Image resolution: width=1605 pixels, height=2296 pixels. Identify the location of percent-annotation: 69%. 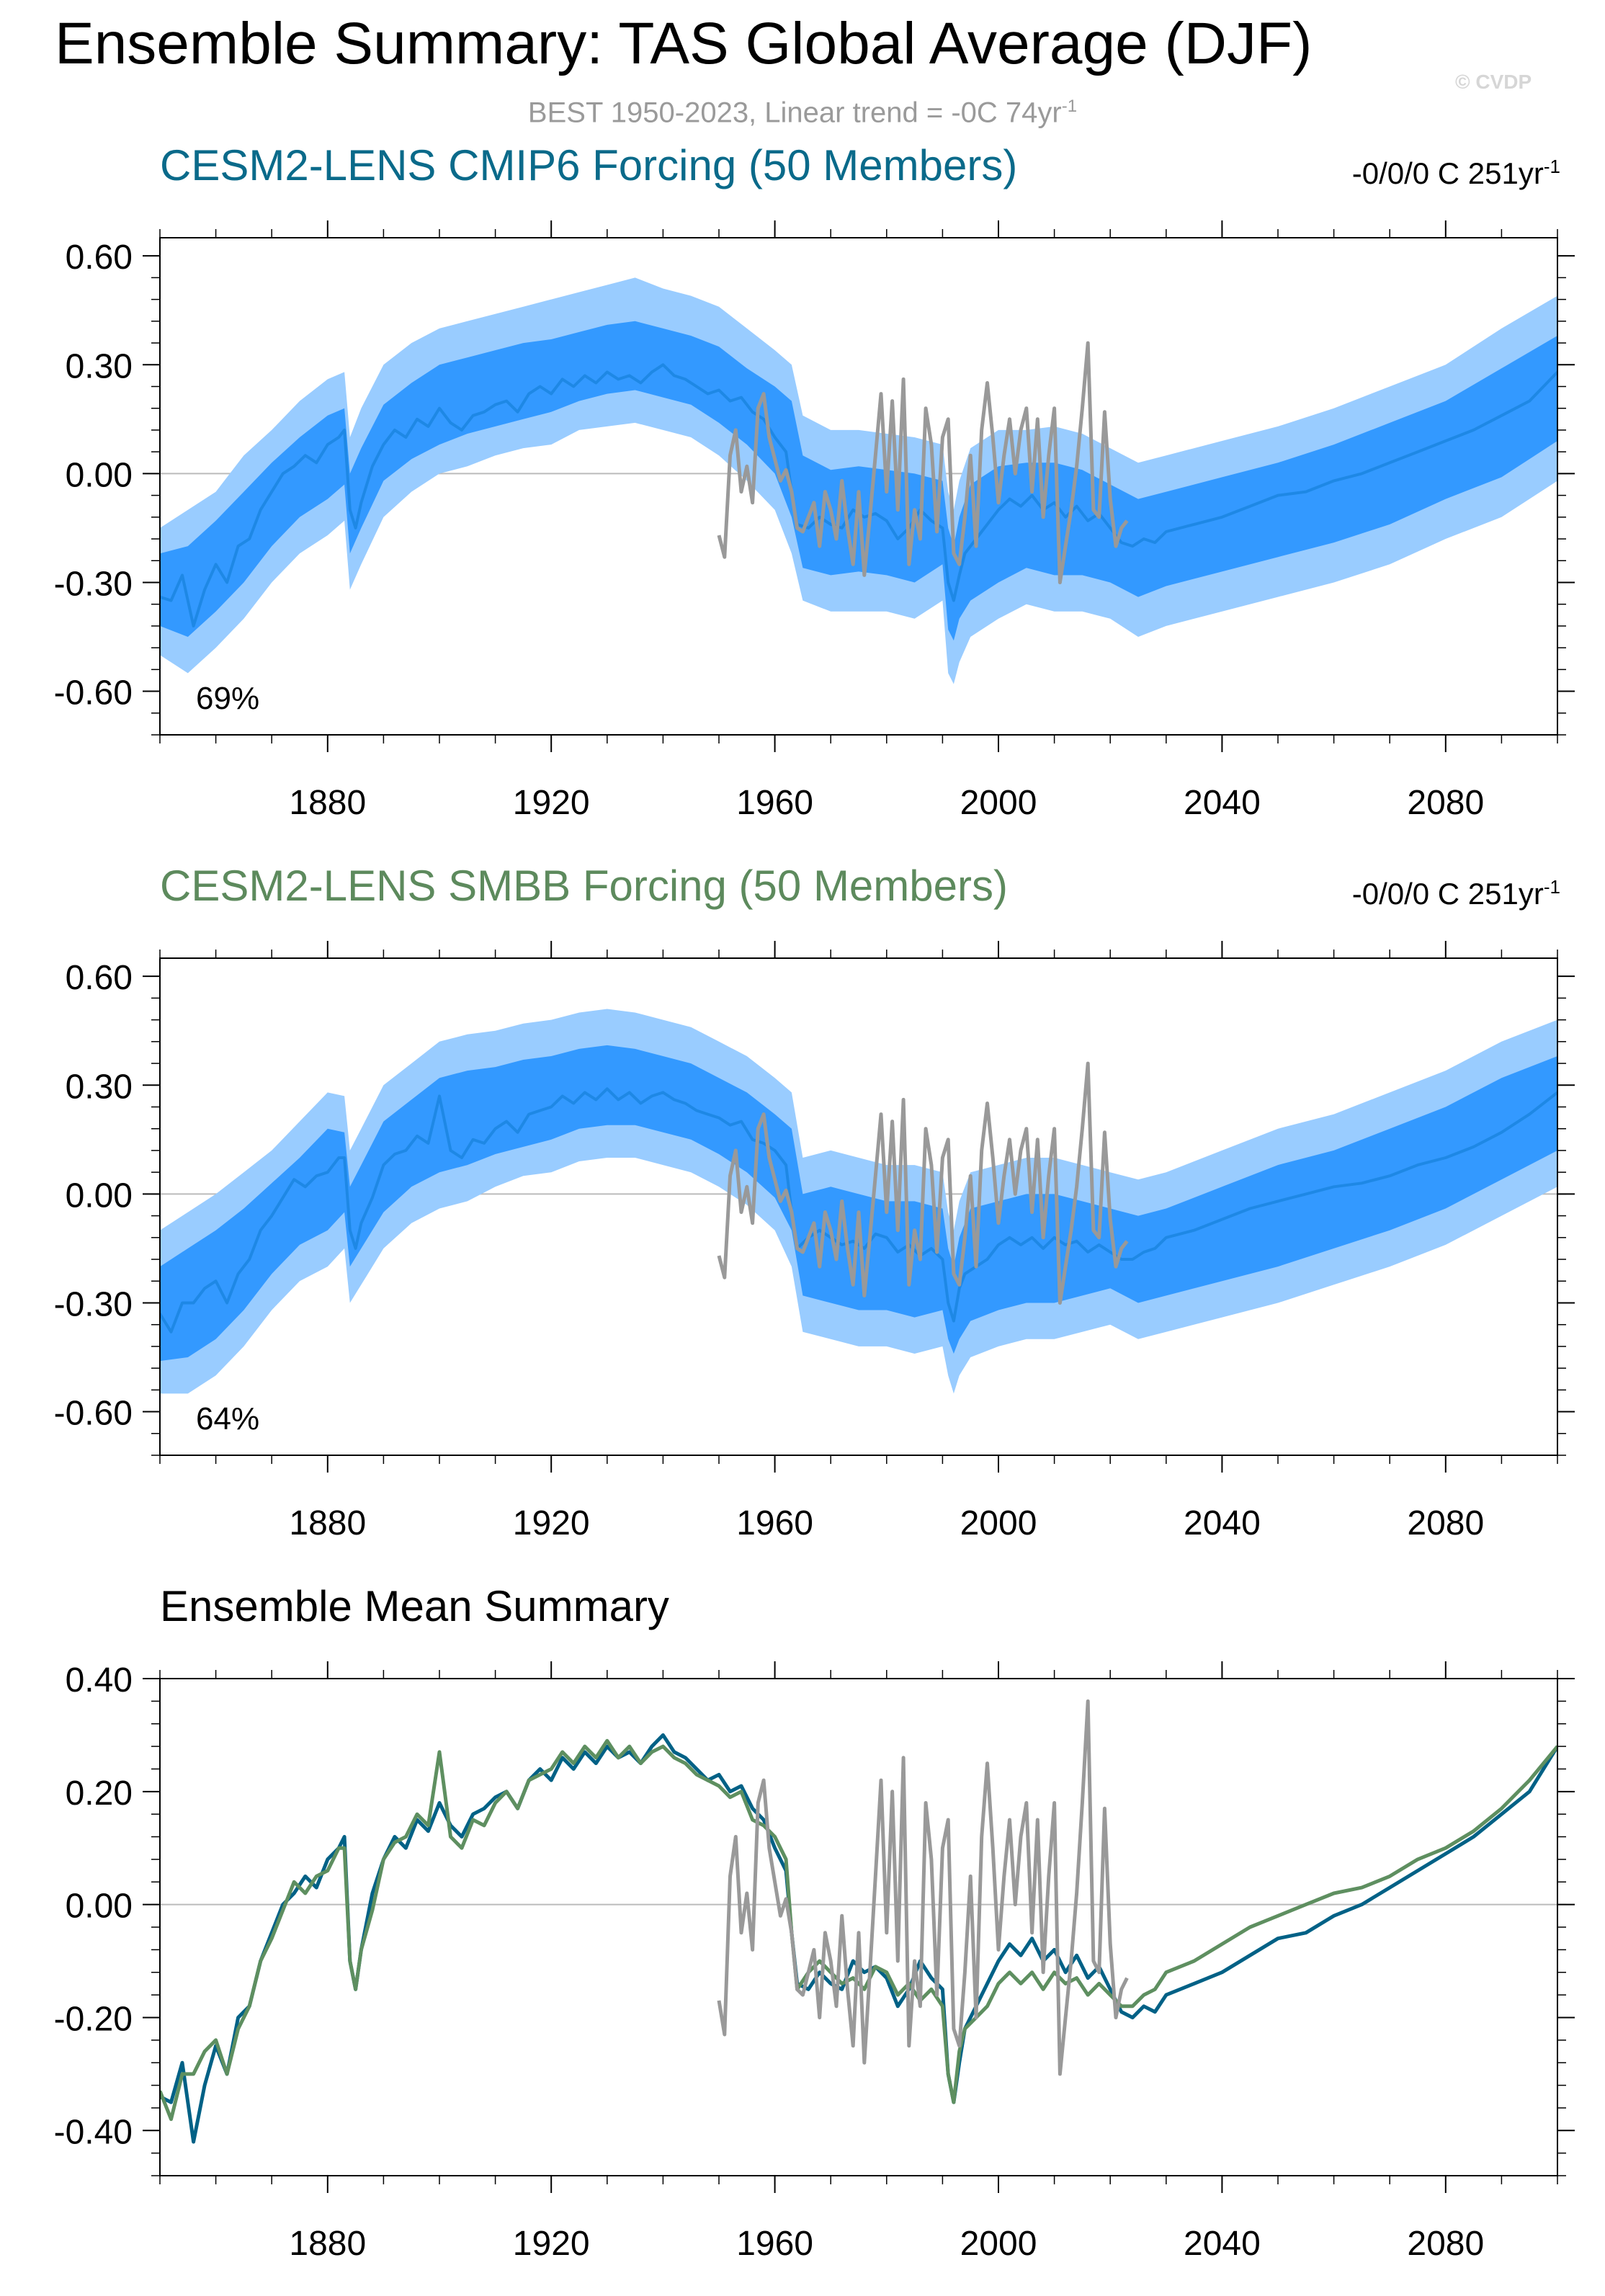
(228, 698).